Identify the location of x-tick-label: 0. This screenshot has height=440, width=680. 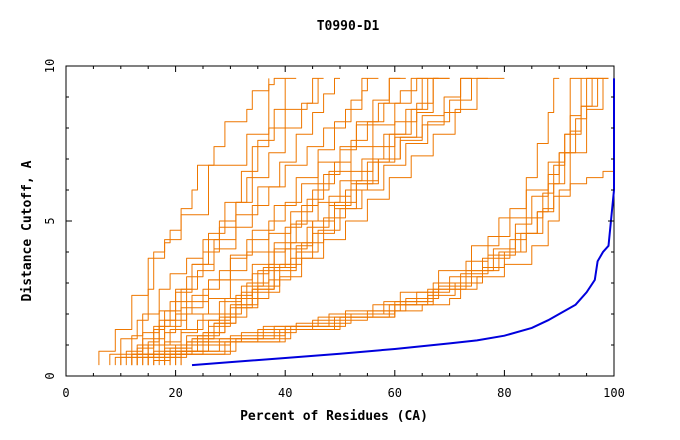
(65, 393).